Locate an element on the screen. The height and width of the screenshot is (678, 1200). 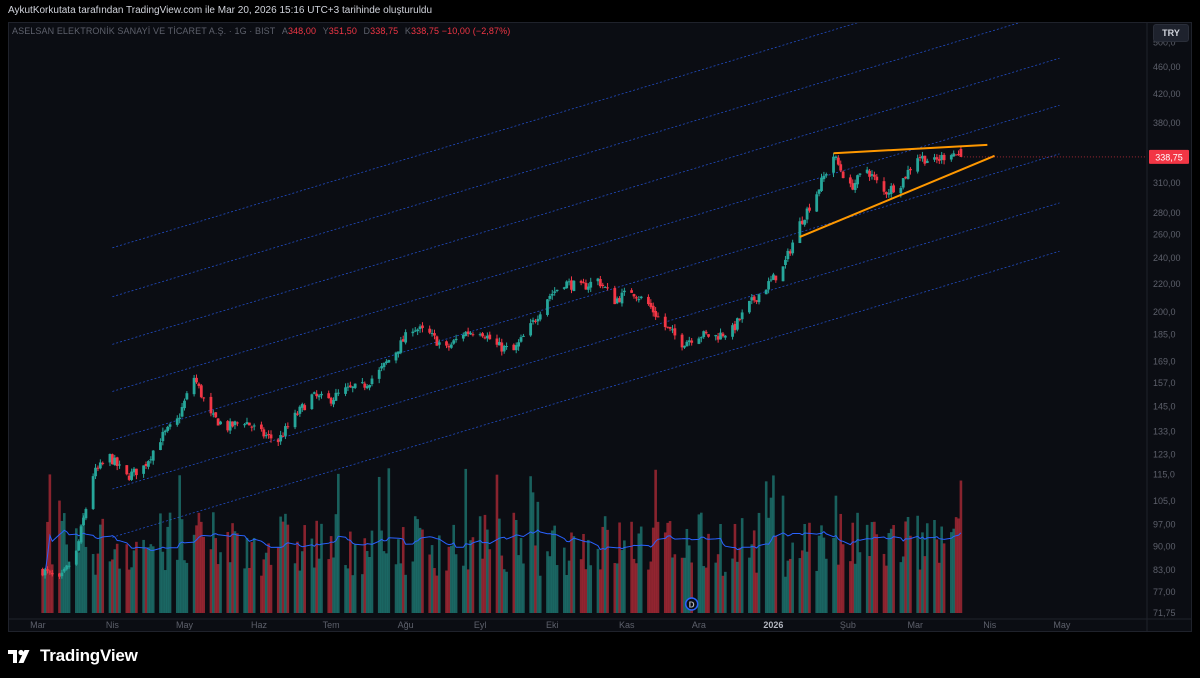
y-tick-label: 220,00 is located at coordinates (1167, 284).